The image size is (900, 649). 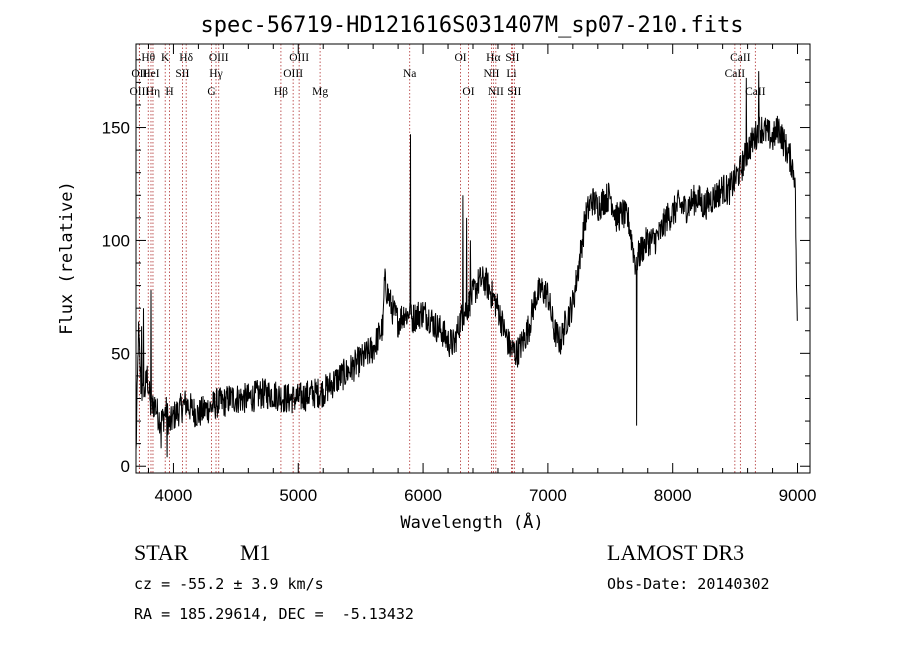 What do you see at coordinates (174, 495) in the screenshot?
I see `x-tick-label: 4000` at bounding box center [174, 495].